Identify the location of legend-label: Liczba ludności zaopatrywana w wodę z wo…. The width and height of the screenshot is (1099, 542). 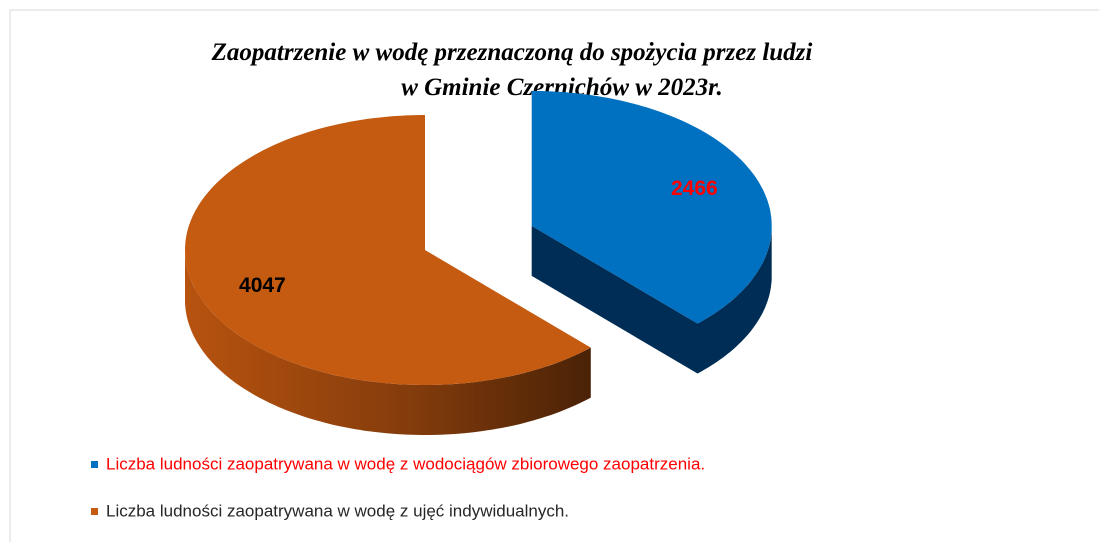
(405, 463).